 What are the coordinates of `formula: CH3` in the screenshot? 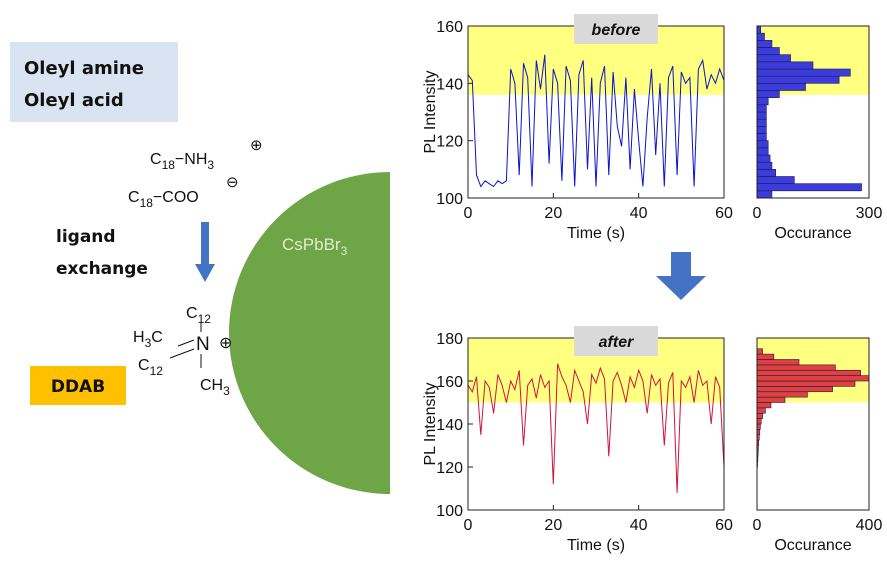 It's located at (215, 387).